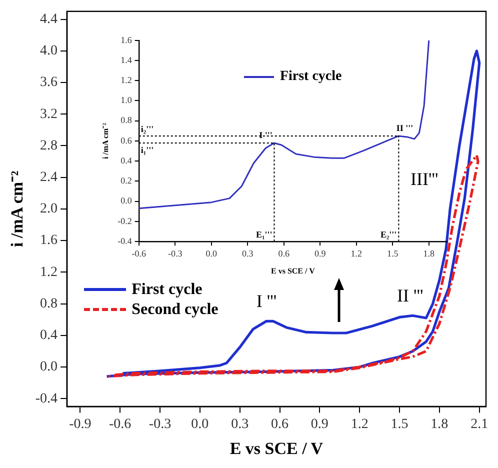  Describe the element at coordinates (479, 424) in the screenshot. I see `x-tick-label: 2.1` at that location.